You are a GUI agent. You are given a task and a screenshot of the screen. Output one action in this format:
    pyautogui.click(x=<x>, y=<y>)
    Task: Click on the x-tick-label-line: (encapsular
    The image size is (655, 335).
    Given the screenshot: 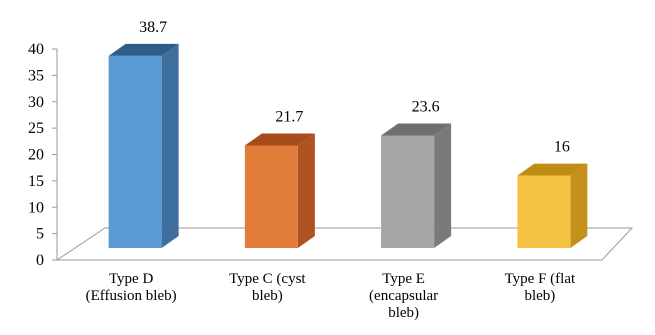 What is the action you would take?
    pyautogui.click(x=403, y=296)
    